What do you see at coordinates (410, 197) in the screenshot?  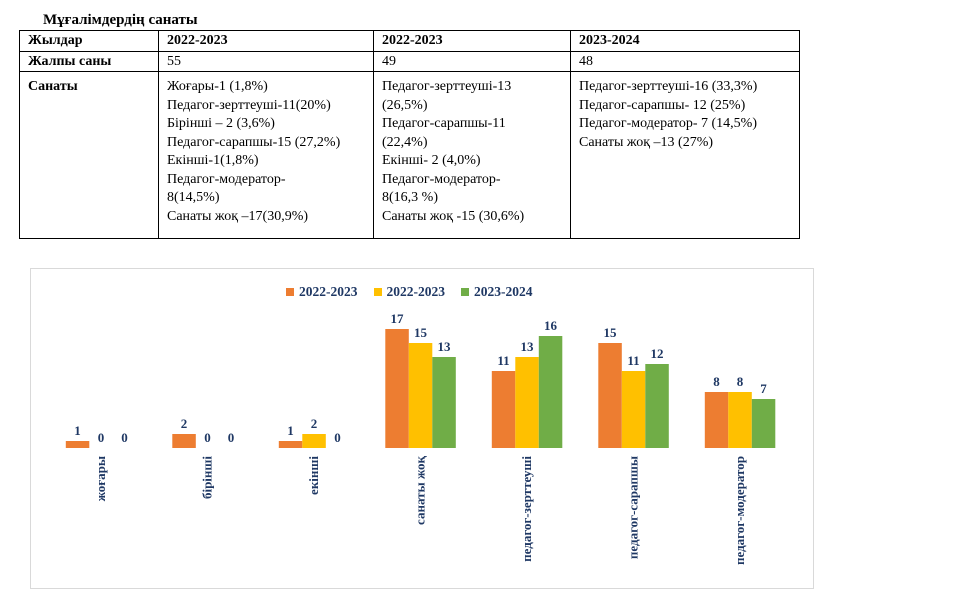 I see `category-line: 8(16,3 %)` at bounding box center [410, 197].